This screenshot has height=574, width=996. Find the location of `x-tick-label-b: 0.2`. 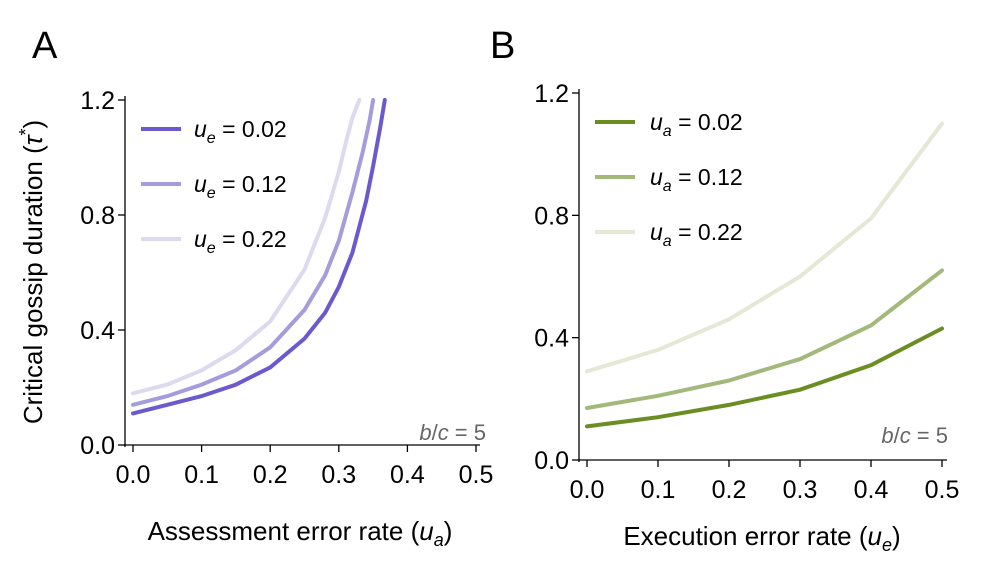

x-tick-label-b: 0.2 is located at coordinates (729, 490).